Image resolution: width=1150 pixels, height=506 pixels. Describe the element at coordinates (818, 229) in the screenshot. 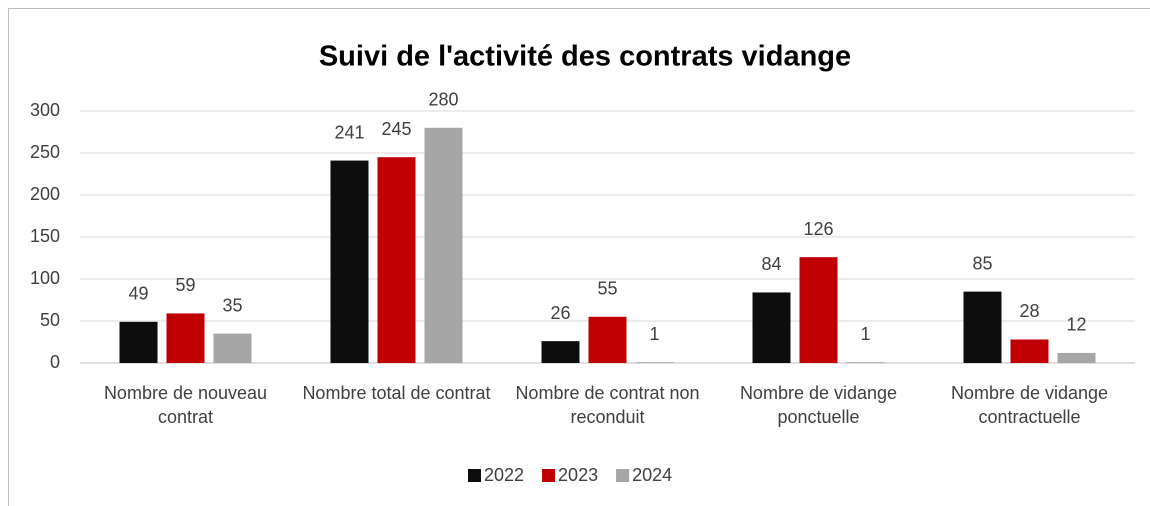

I see `data-label: 126` at that location.